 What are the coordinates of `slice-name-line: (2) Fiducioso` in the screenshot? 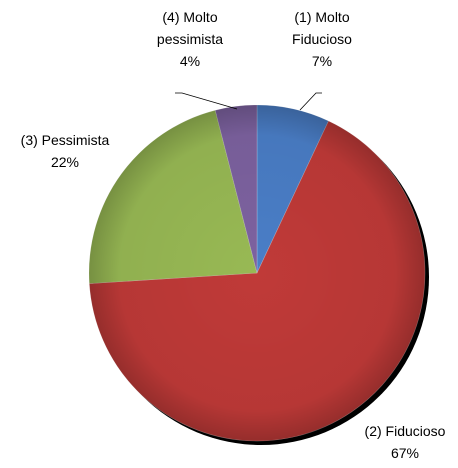 It's located at (405, 431).